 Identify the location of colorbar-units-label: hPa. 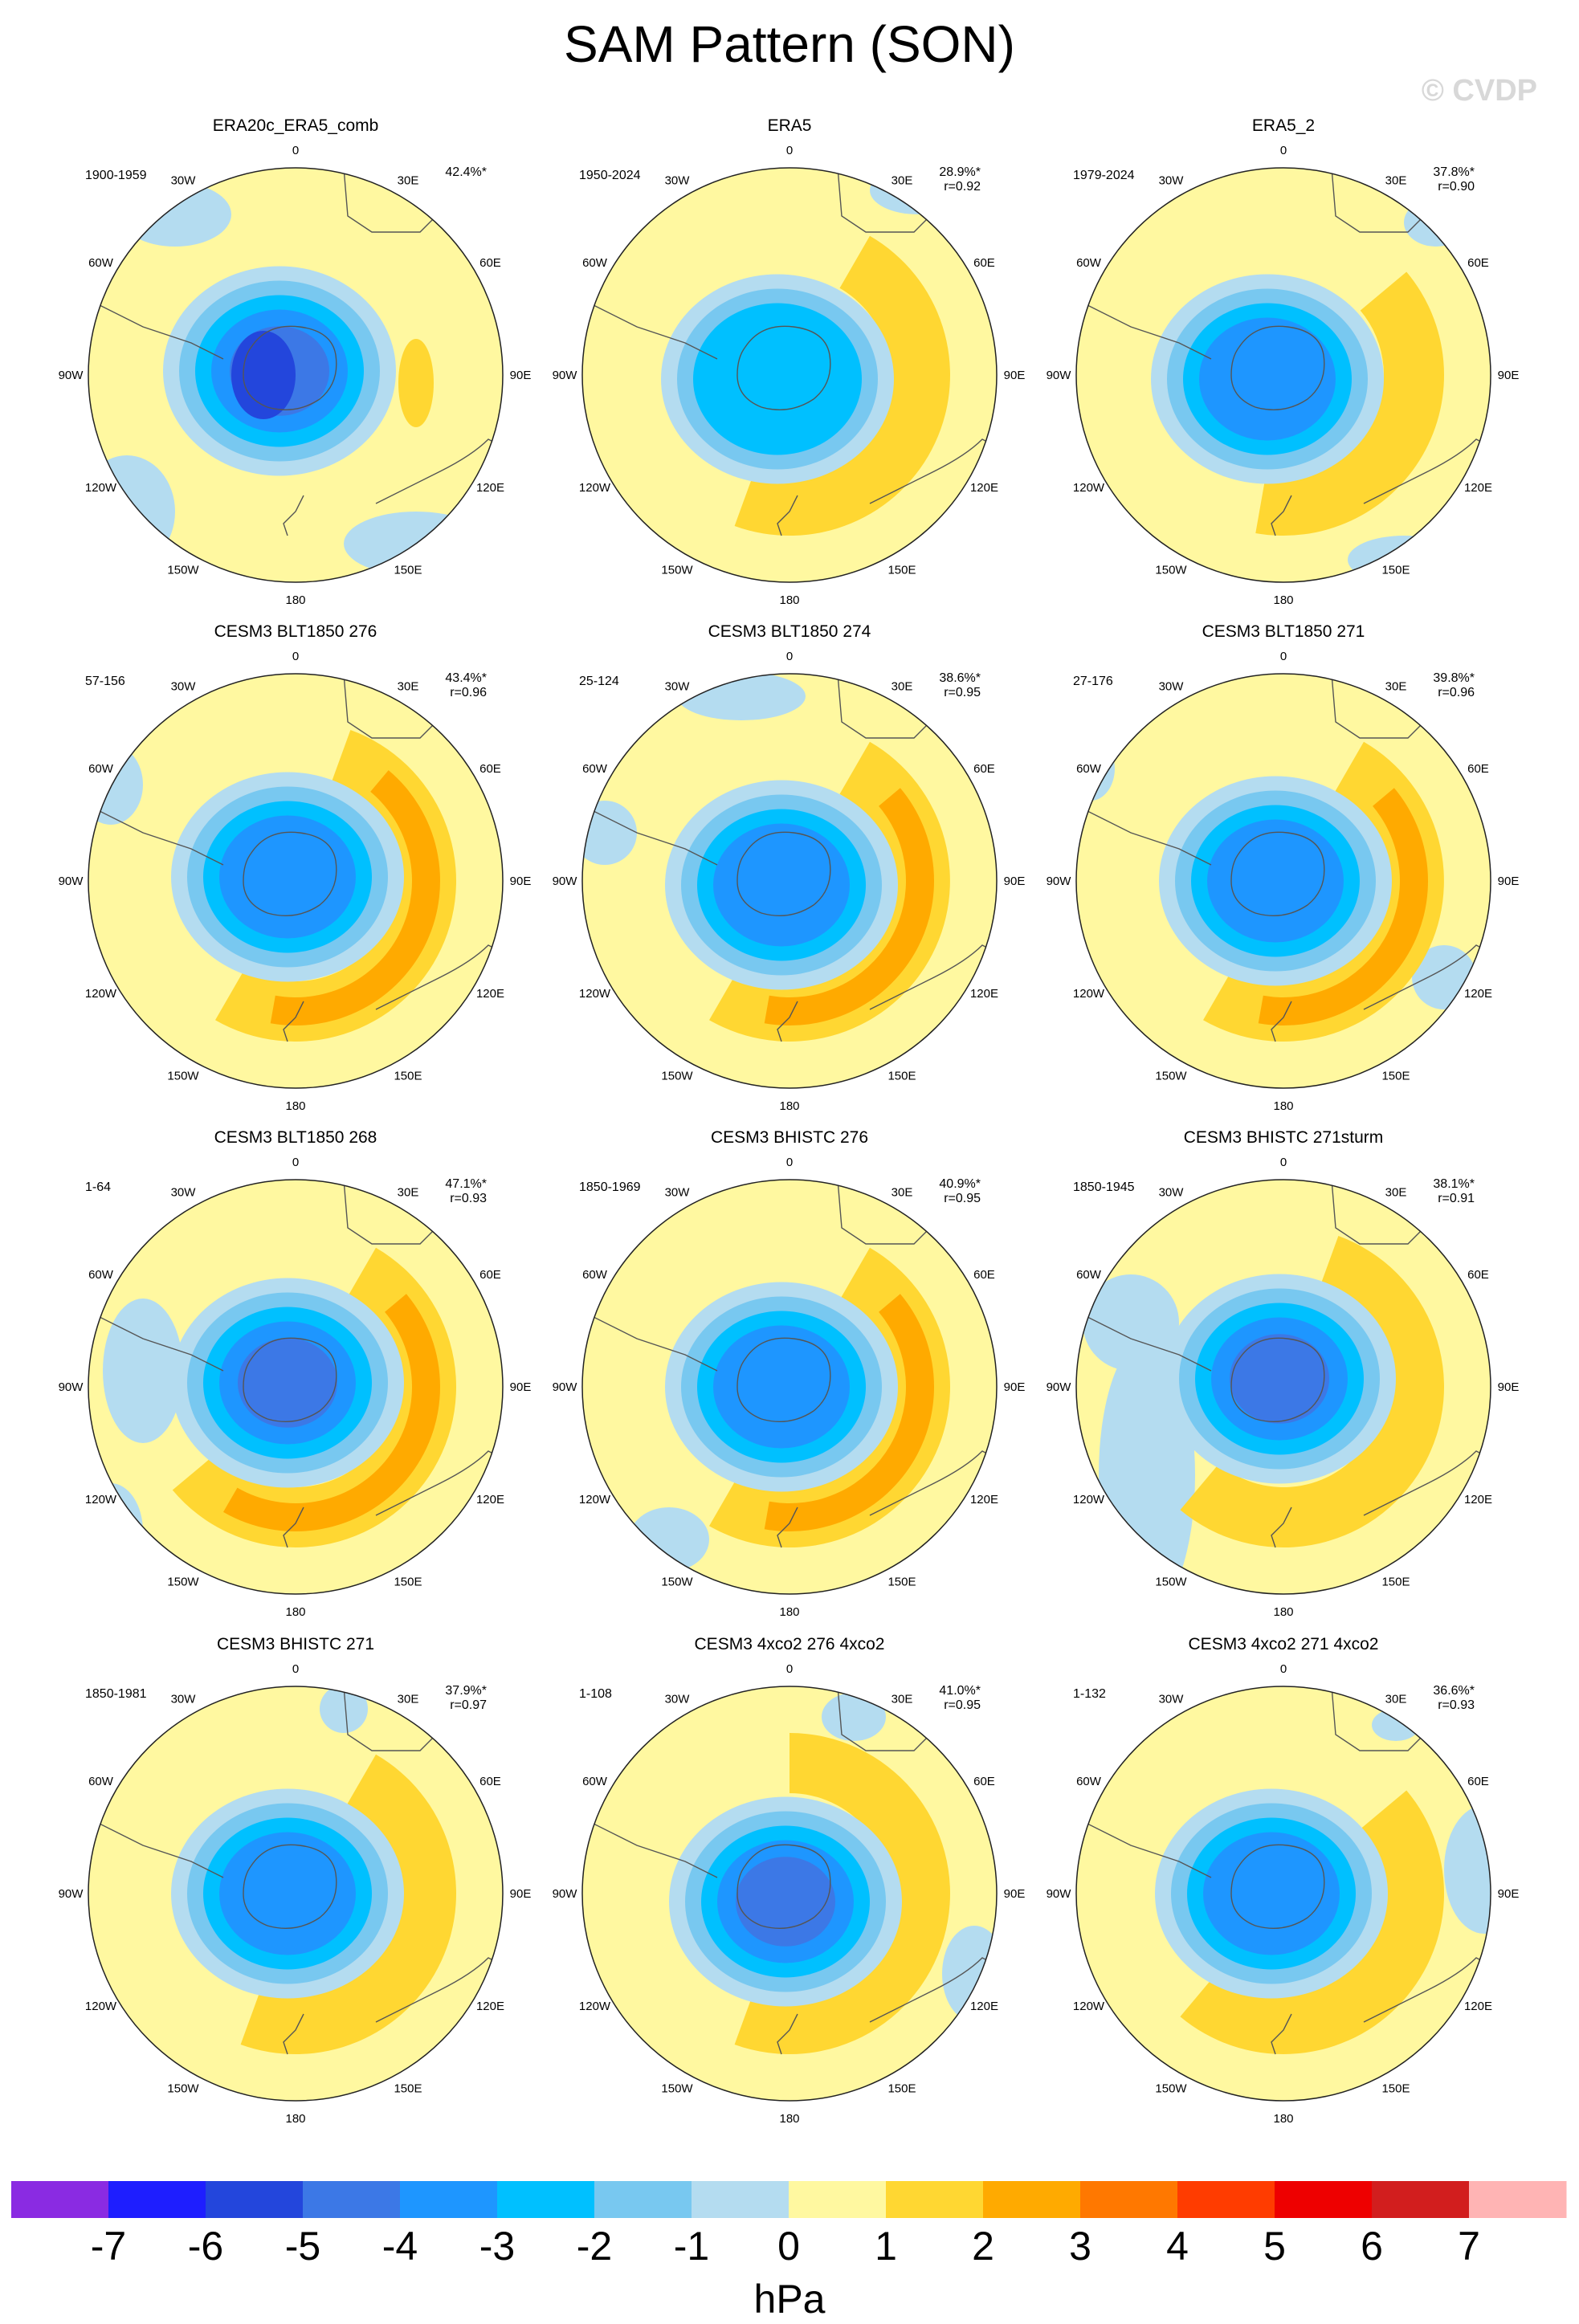
(790, 2299).